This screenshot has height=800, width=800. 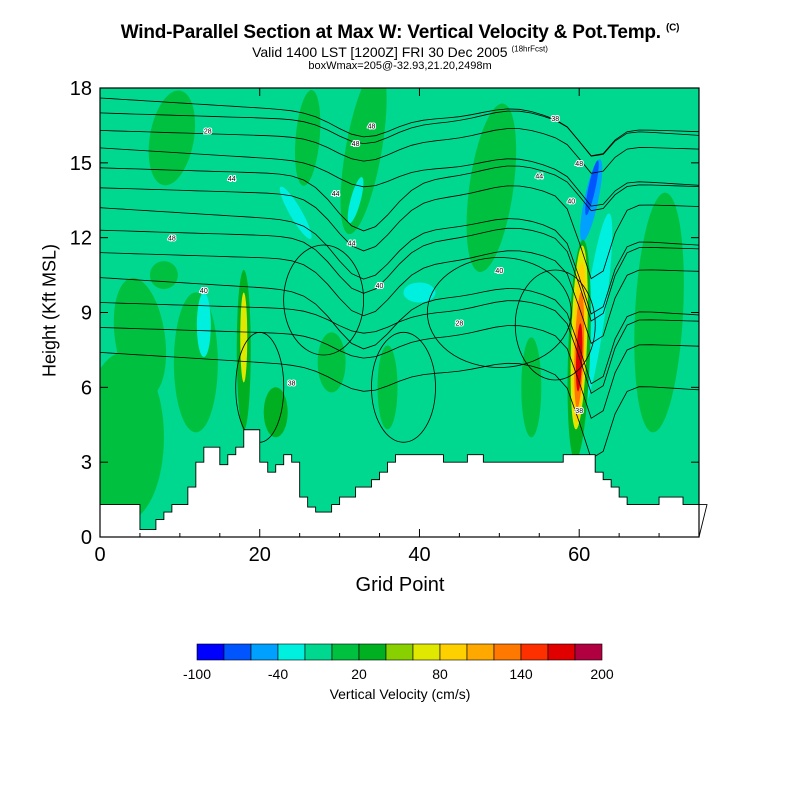 I want to click on terrain-surface, so click(x=403, y=483).